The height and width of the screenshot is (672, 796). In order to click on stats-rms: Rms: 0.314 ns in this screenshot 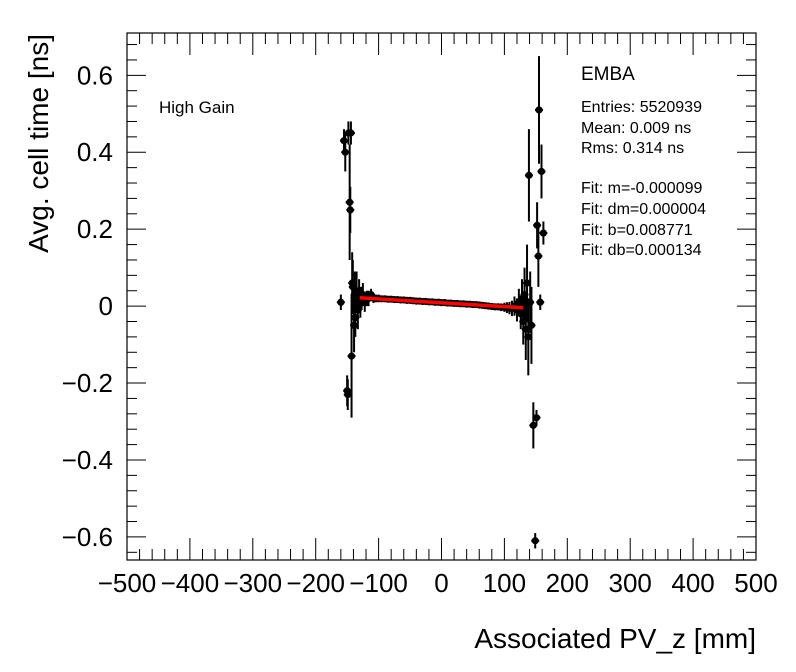, I will do `click(632, 148)`.